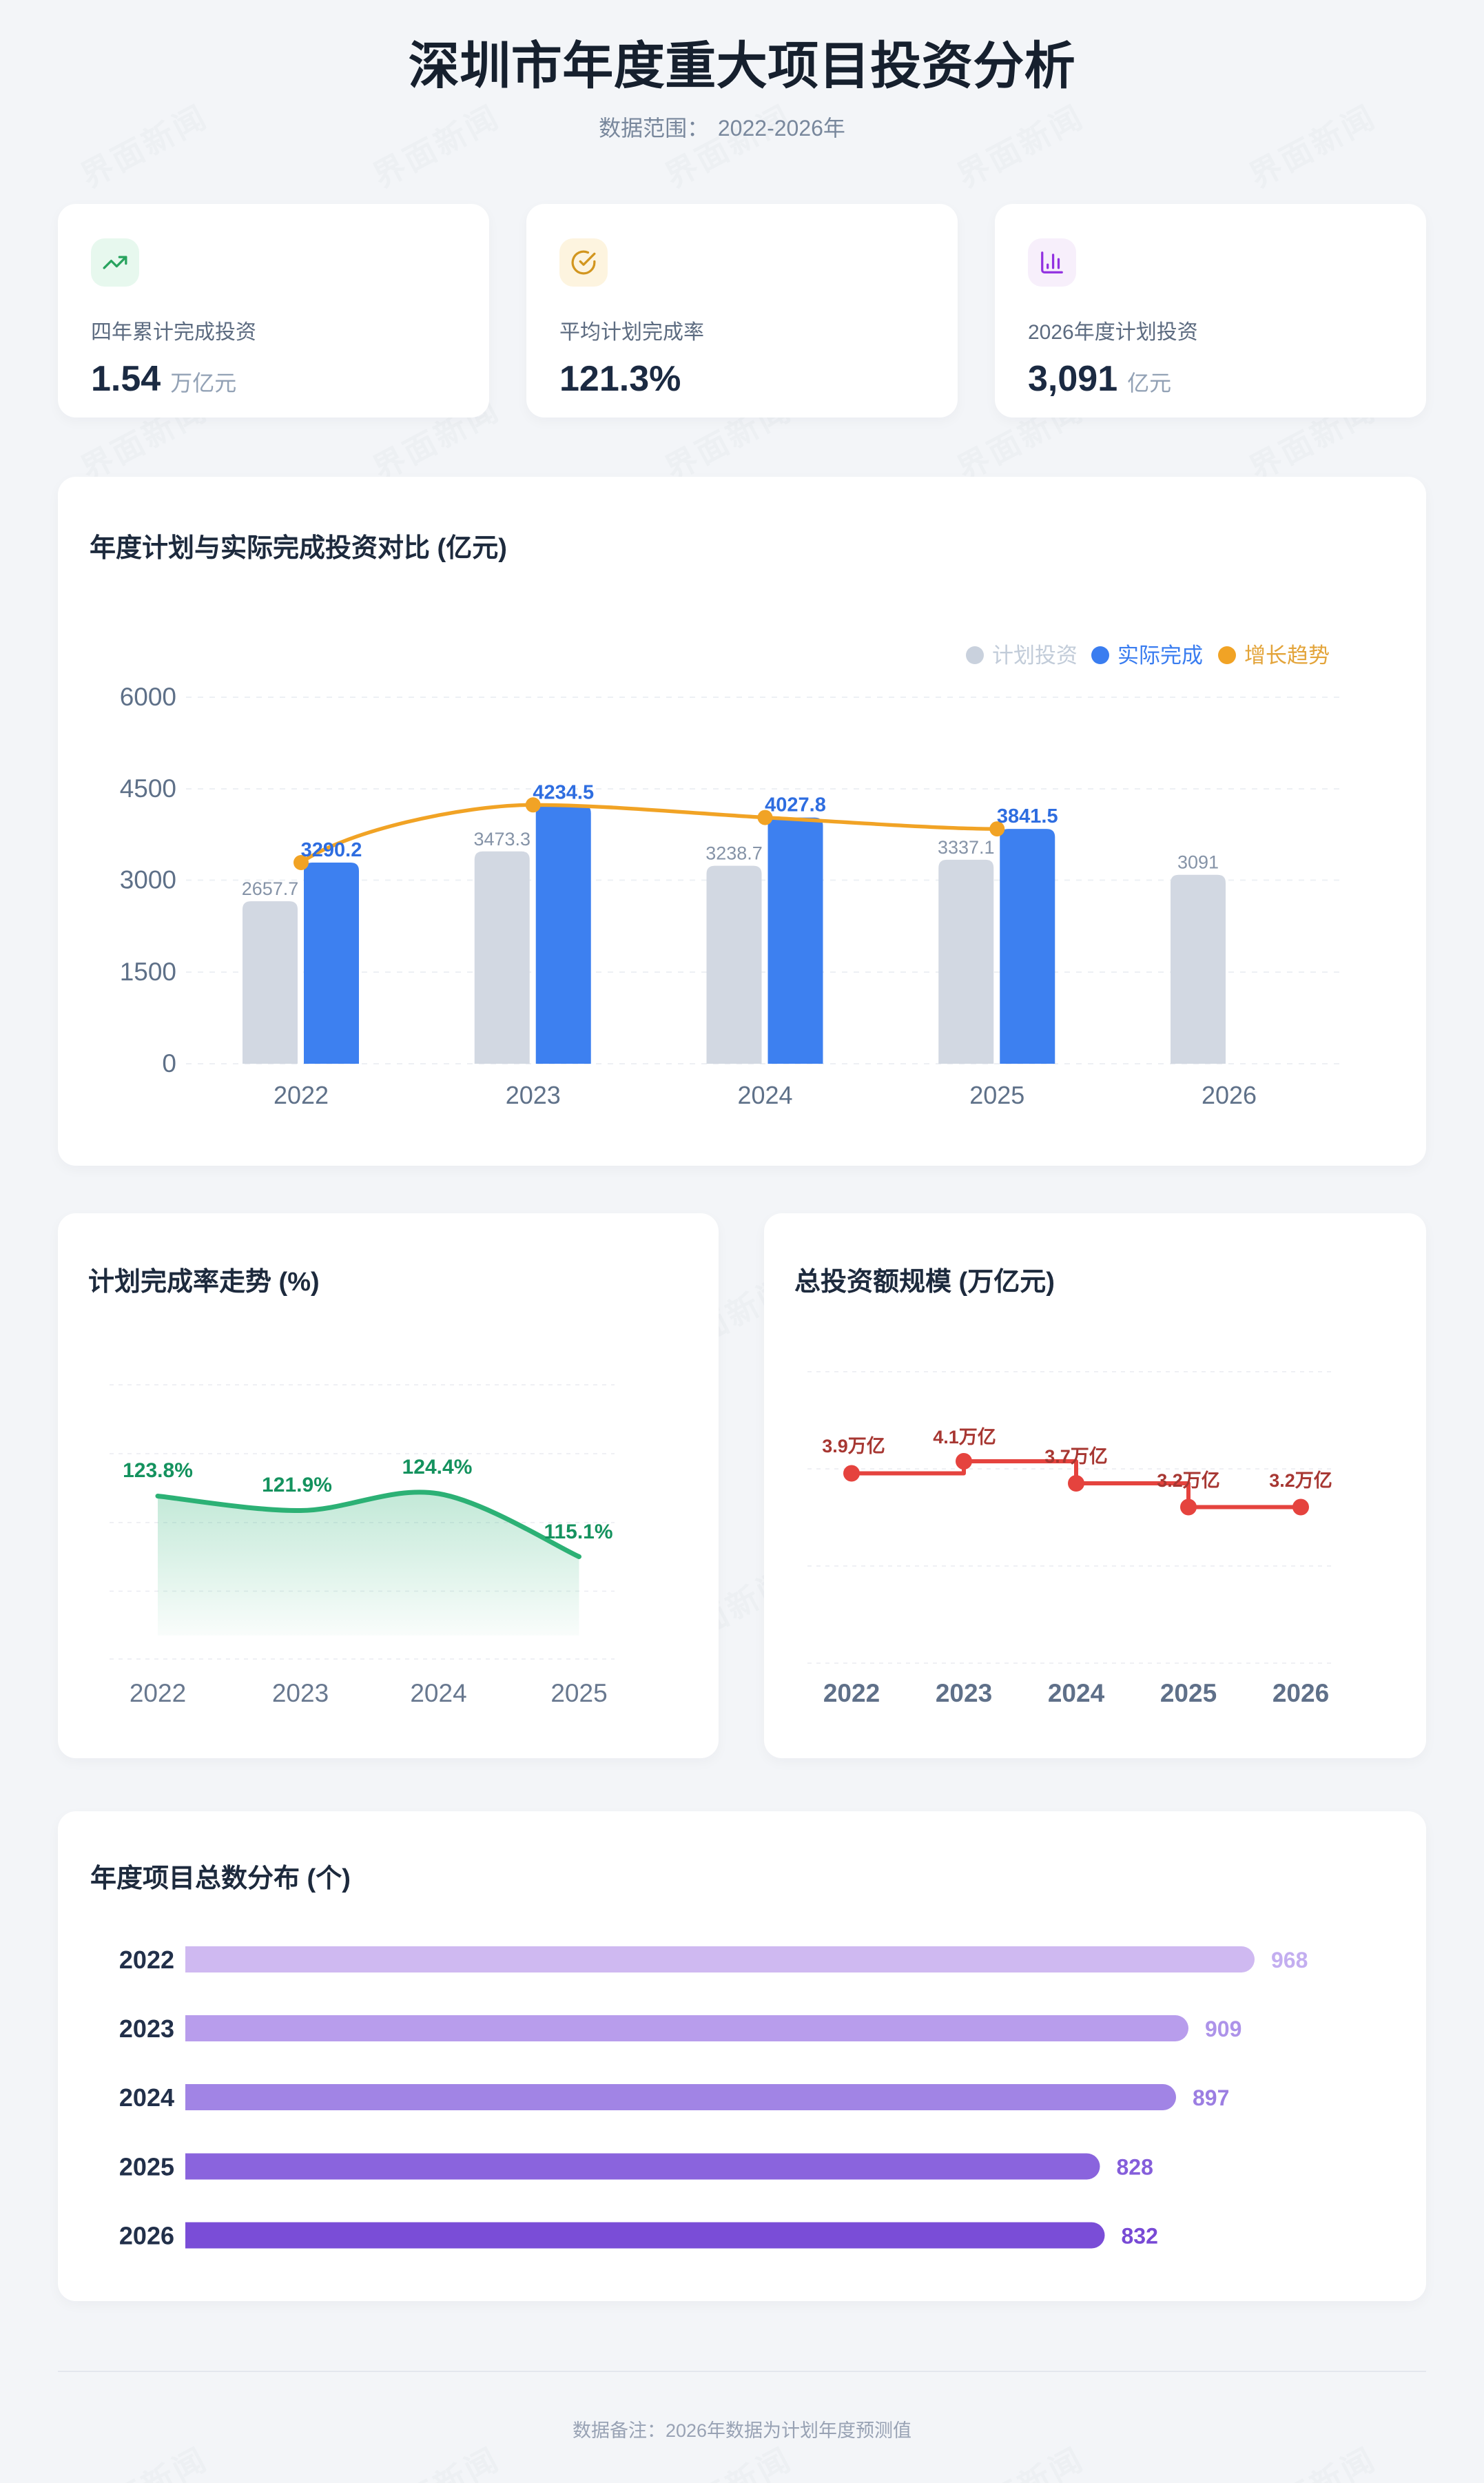 The height and width of the screenshot is (2483, 1484). Describe the element at coordinates (795, 805) in the screenshot. I see `svg-text: 4027.8` at that location.